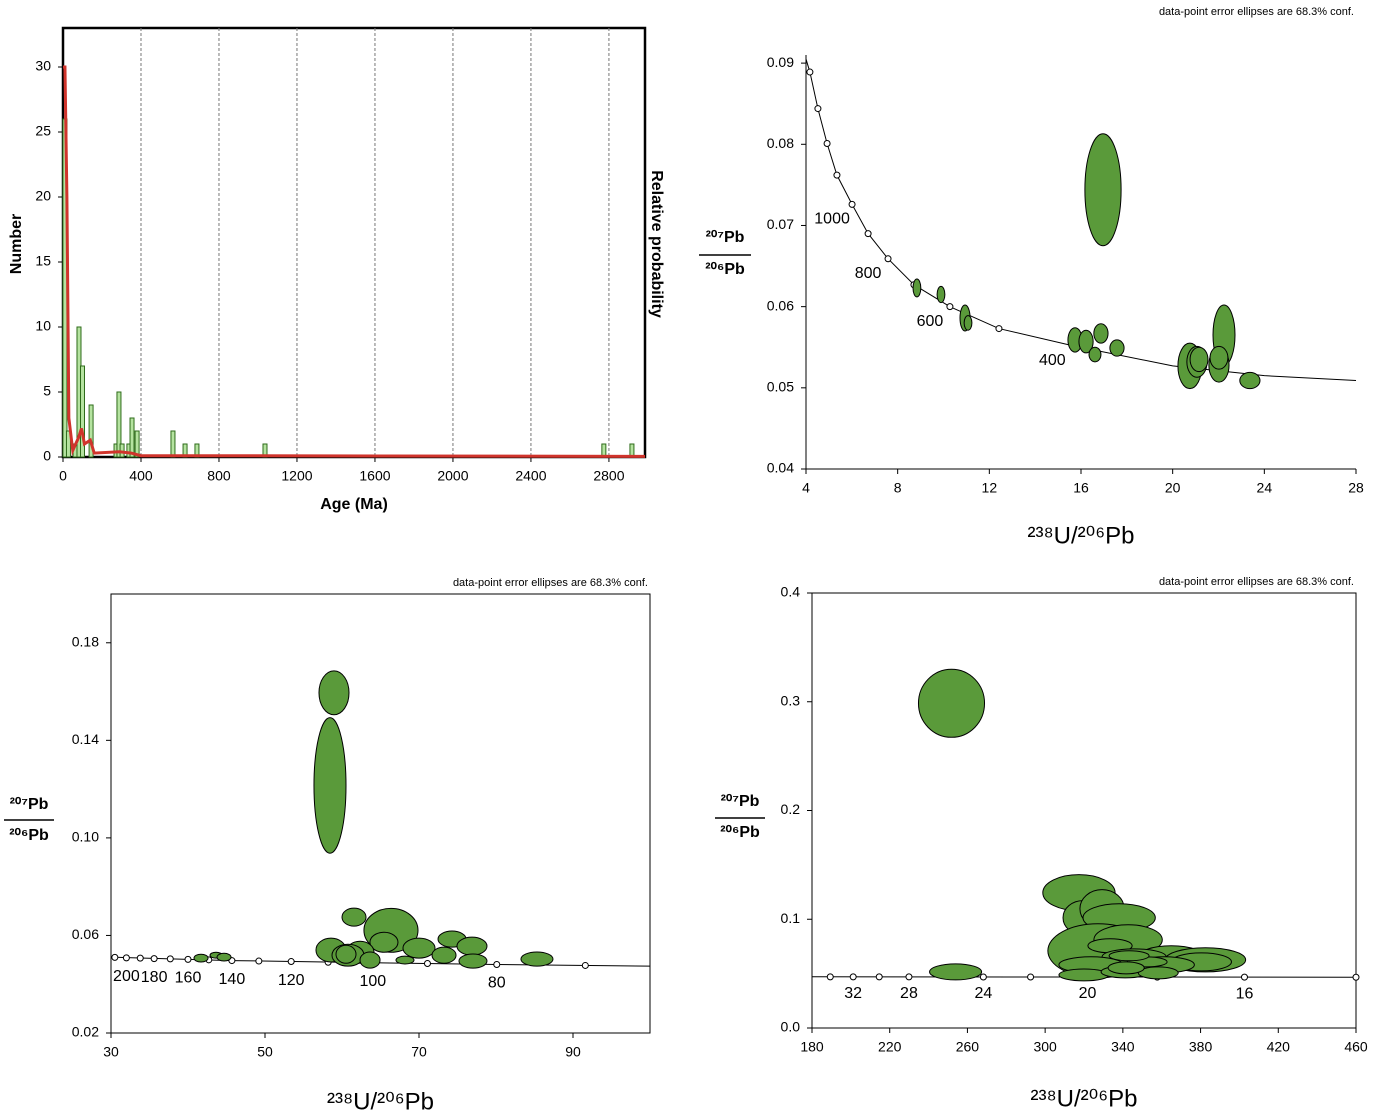 The height and width of the screenshot is (1116, 1379). Describe the element at coordinates (990, 488) in the screenshot. I see `x-tick-label: 12` at that location.